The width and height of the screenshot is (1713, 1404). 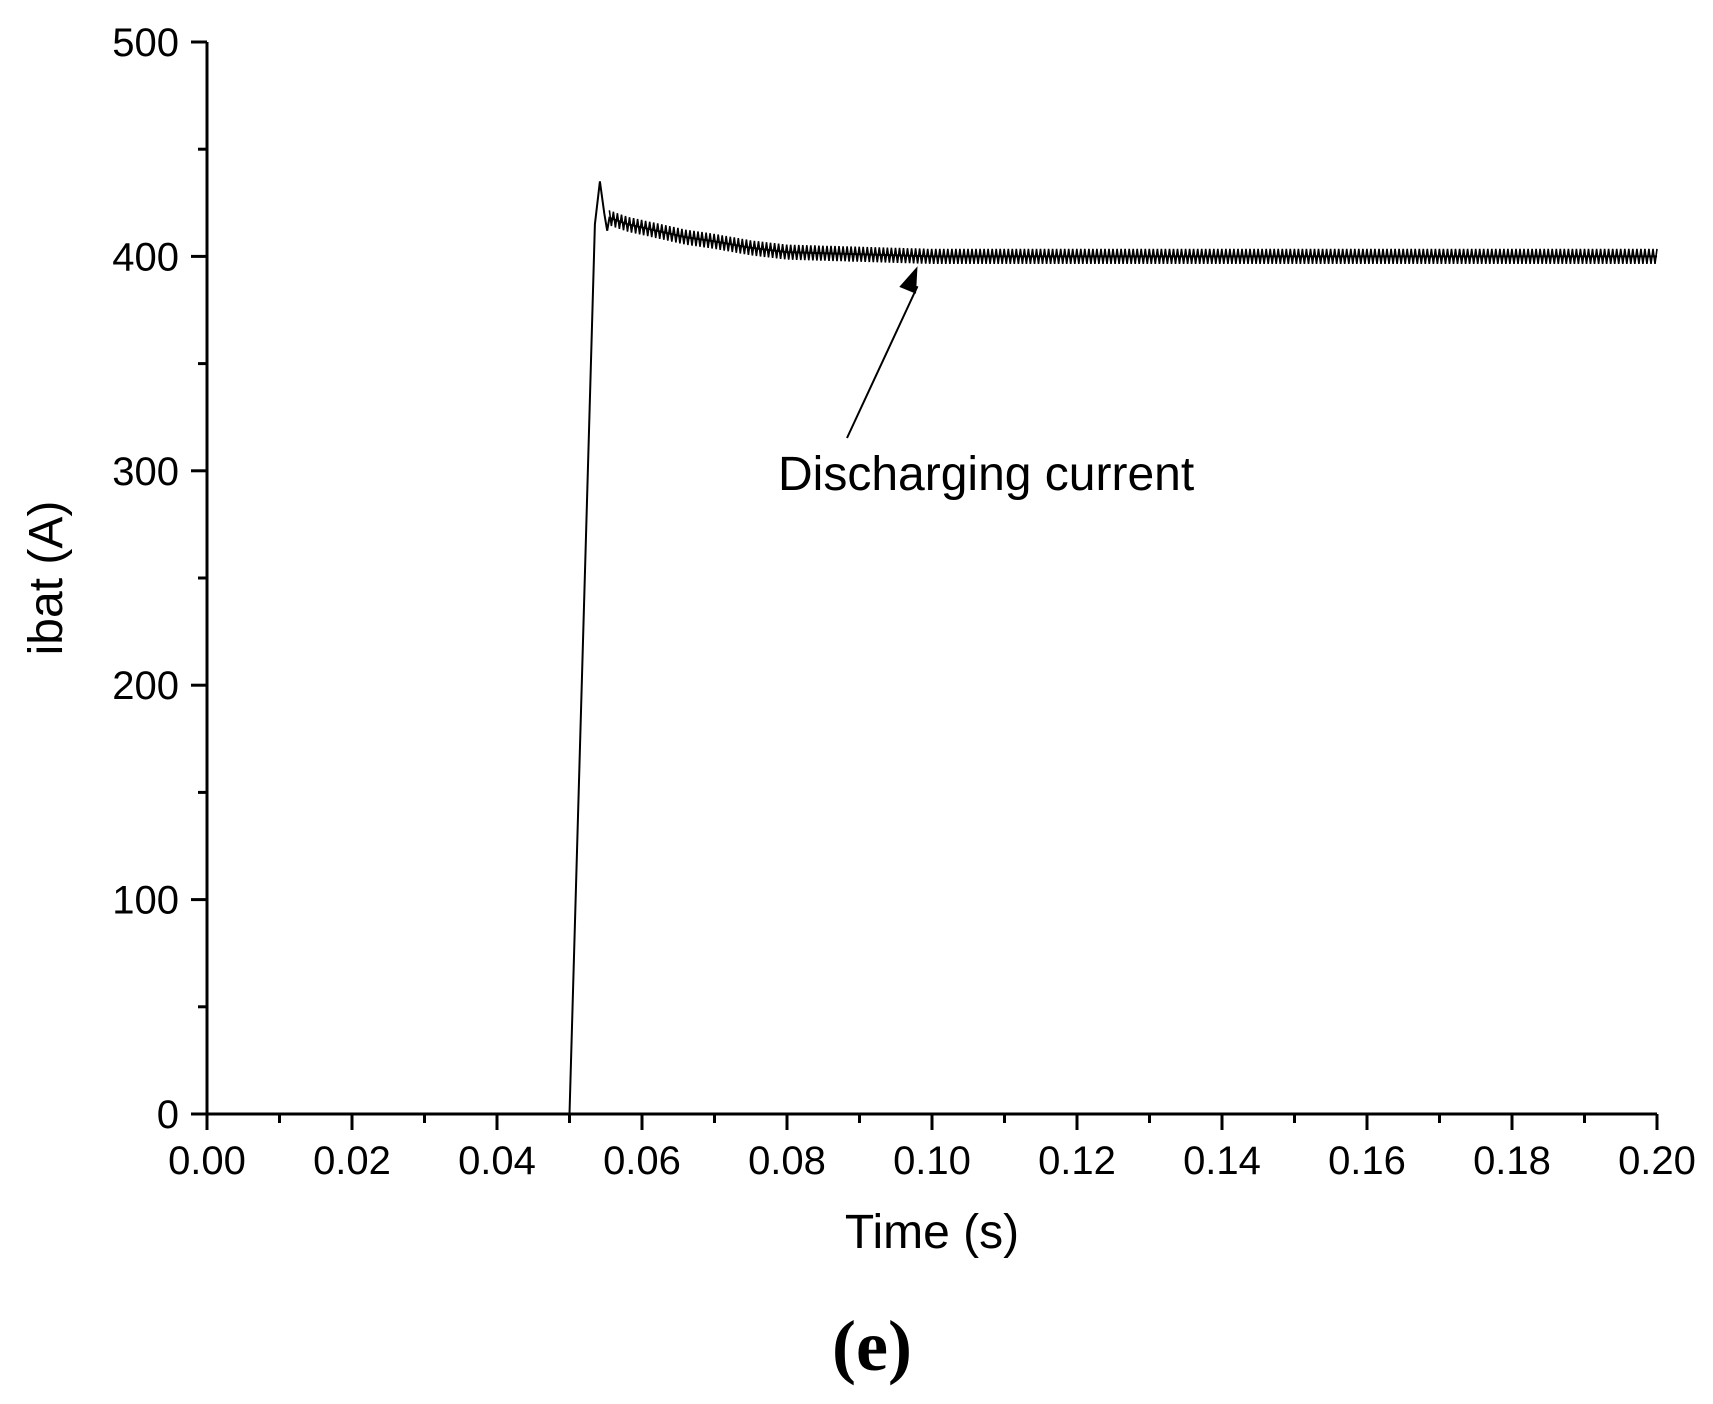 I want to click on x-tick-label: 0.00, so click(x=207, y=1161).